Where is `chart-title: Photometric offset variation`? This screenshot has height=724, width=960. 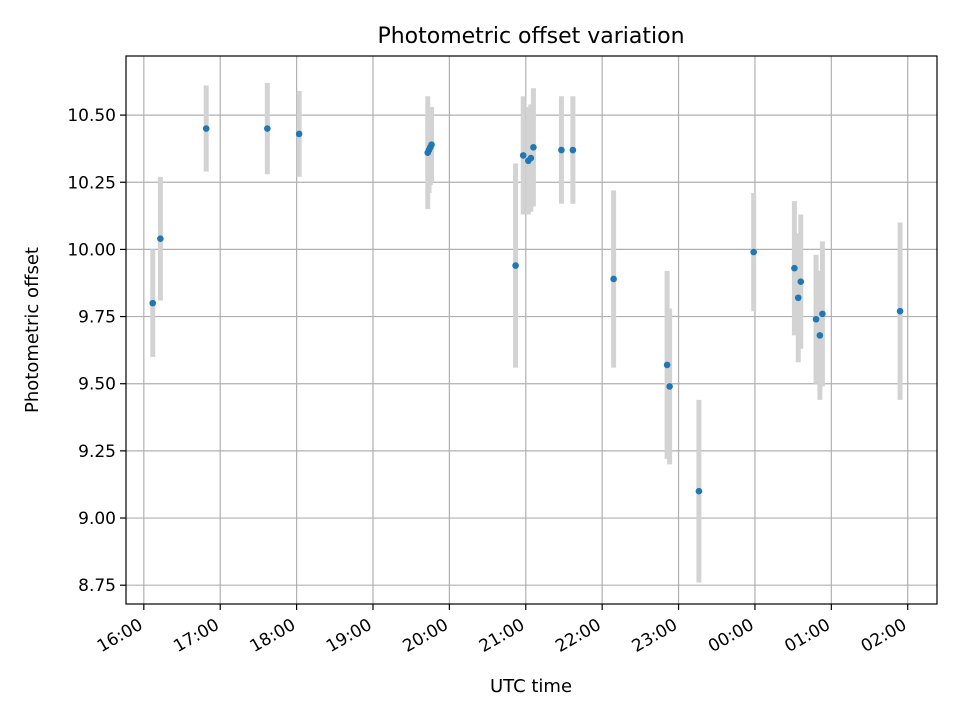 chart-title: Photometric offset variation is located at coordinates (530, 36).